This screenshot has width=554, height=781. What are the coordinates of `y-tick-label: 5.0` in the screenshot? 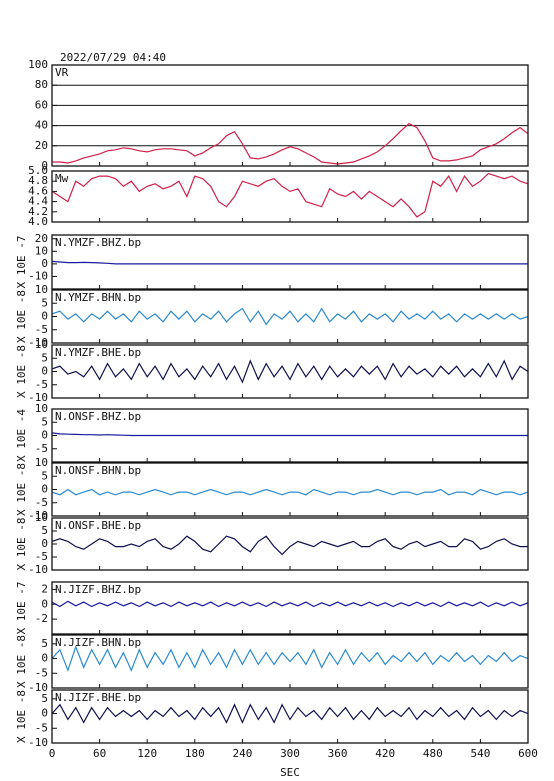 It's located at (38, 170).